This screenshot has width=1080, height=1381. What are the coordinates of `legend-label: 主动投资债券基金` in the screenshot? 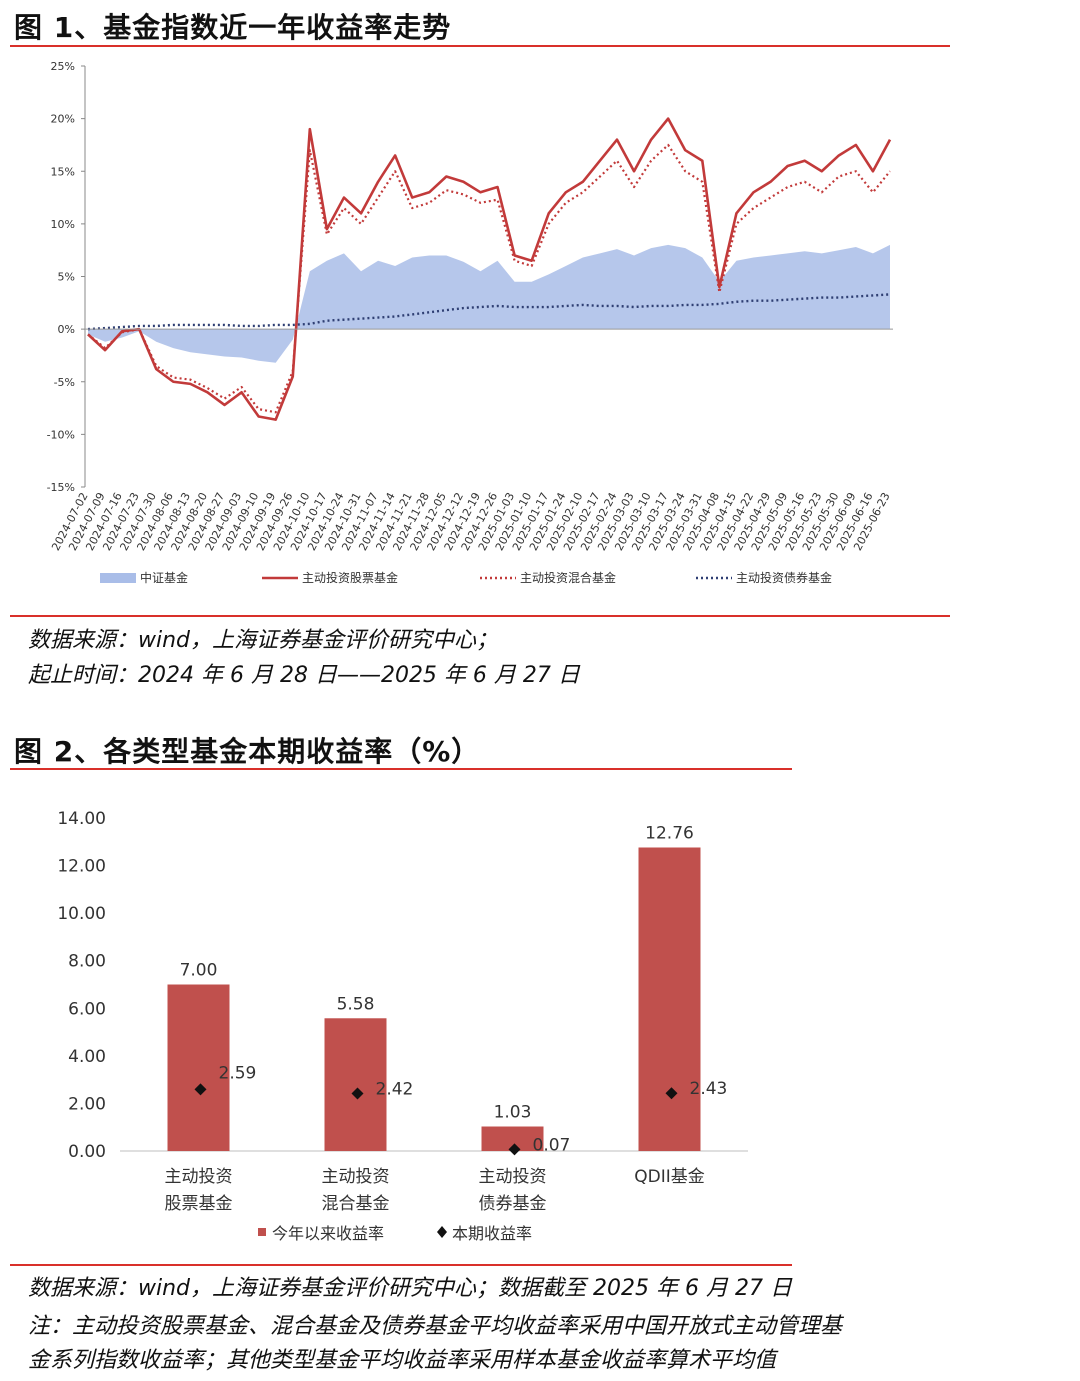 It's located at (784, 577).